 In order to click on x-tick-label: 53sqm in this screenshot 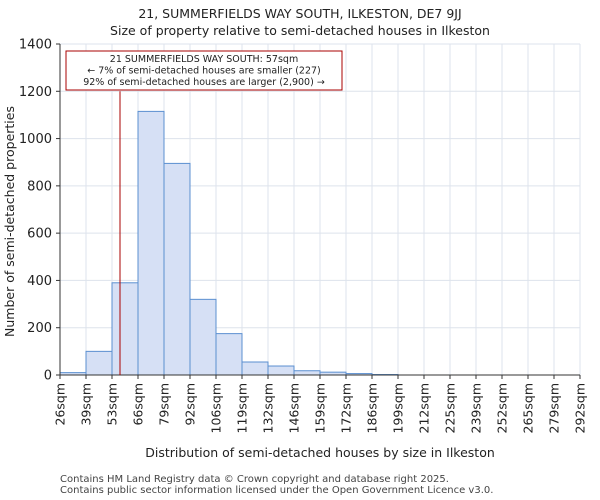, I will do `click(112, 404)`.